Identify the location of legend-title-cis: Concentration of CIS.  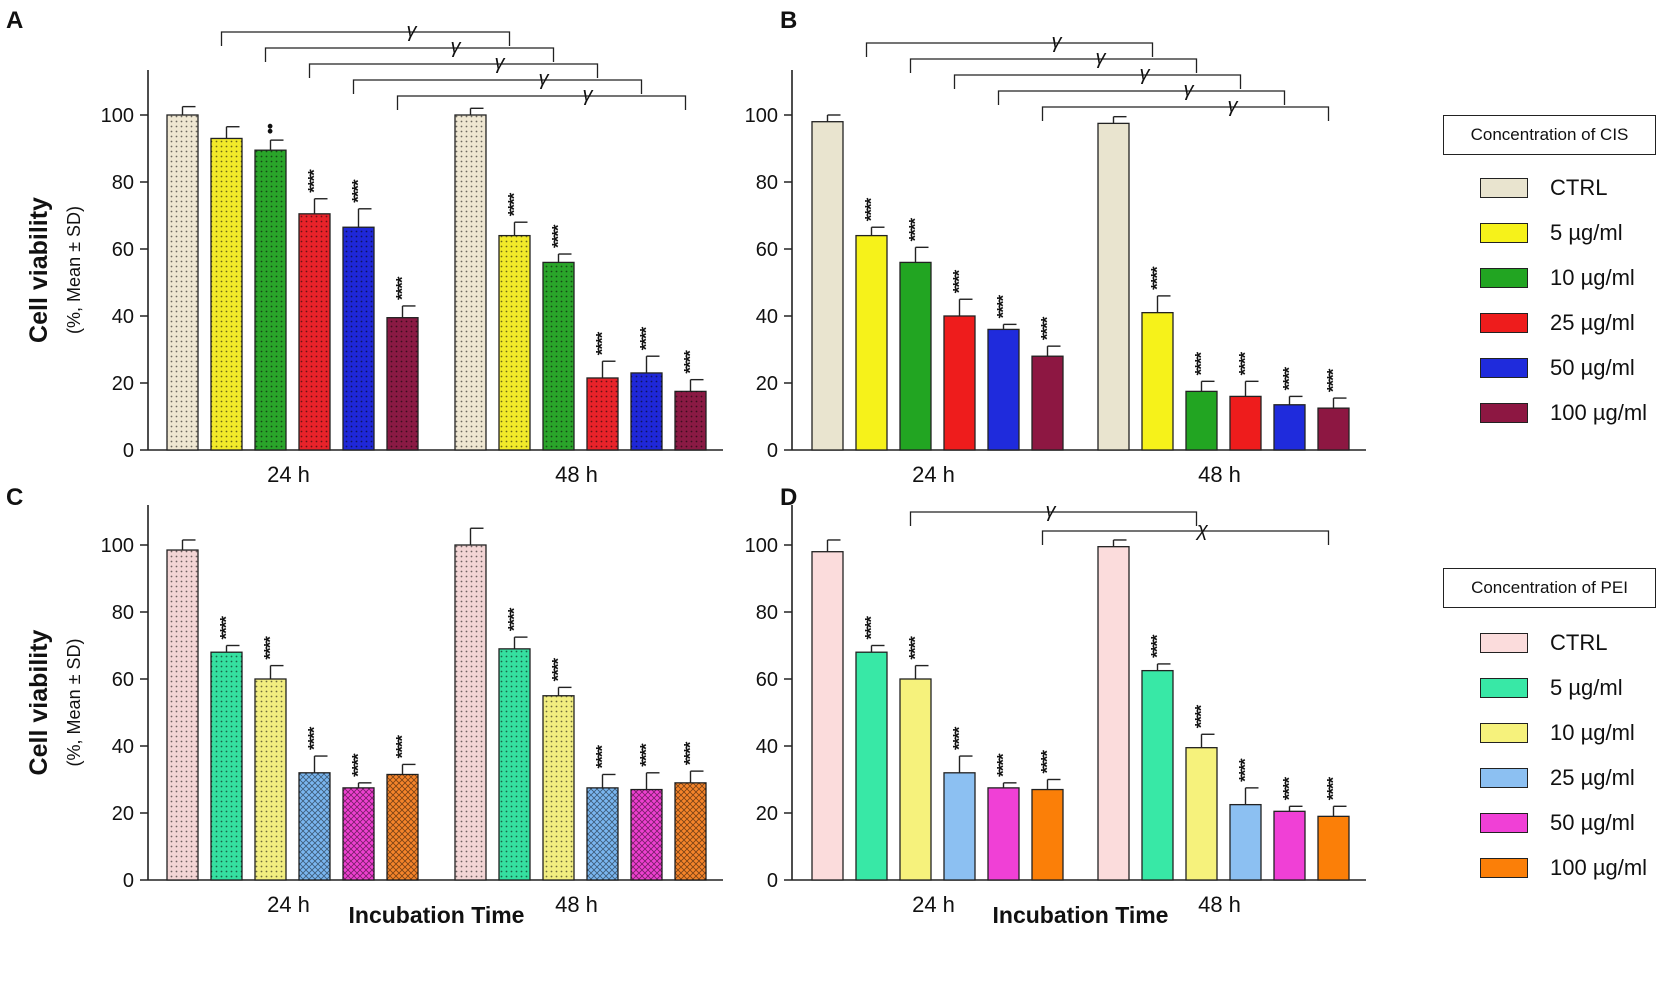
(1549, 135).